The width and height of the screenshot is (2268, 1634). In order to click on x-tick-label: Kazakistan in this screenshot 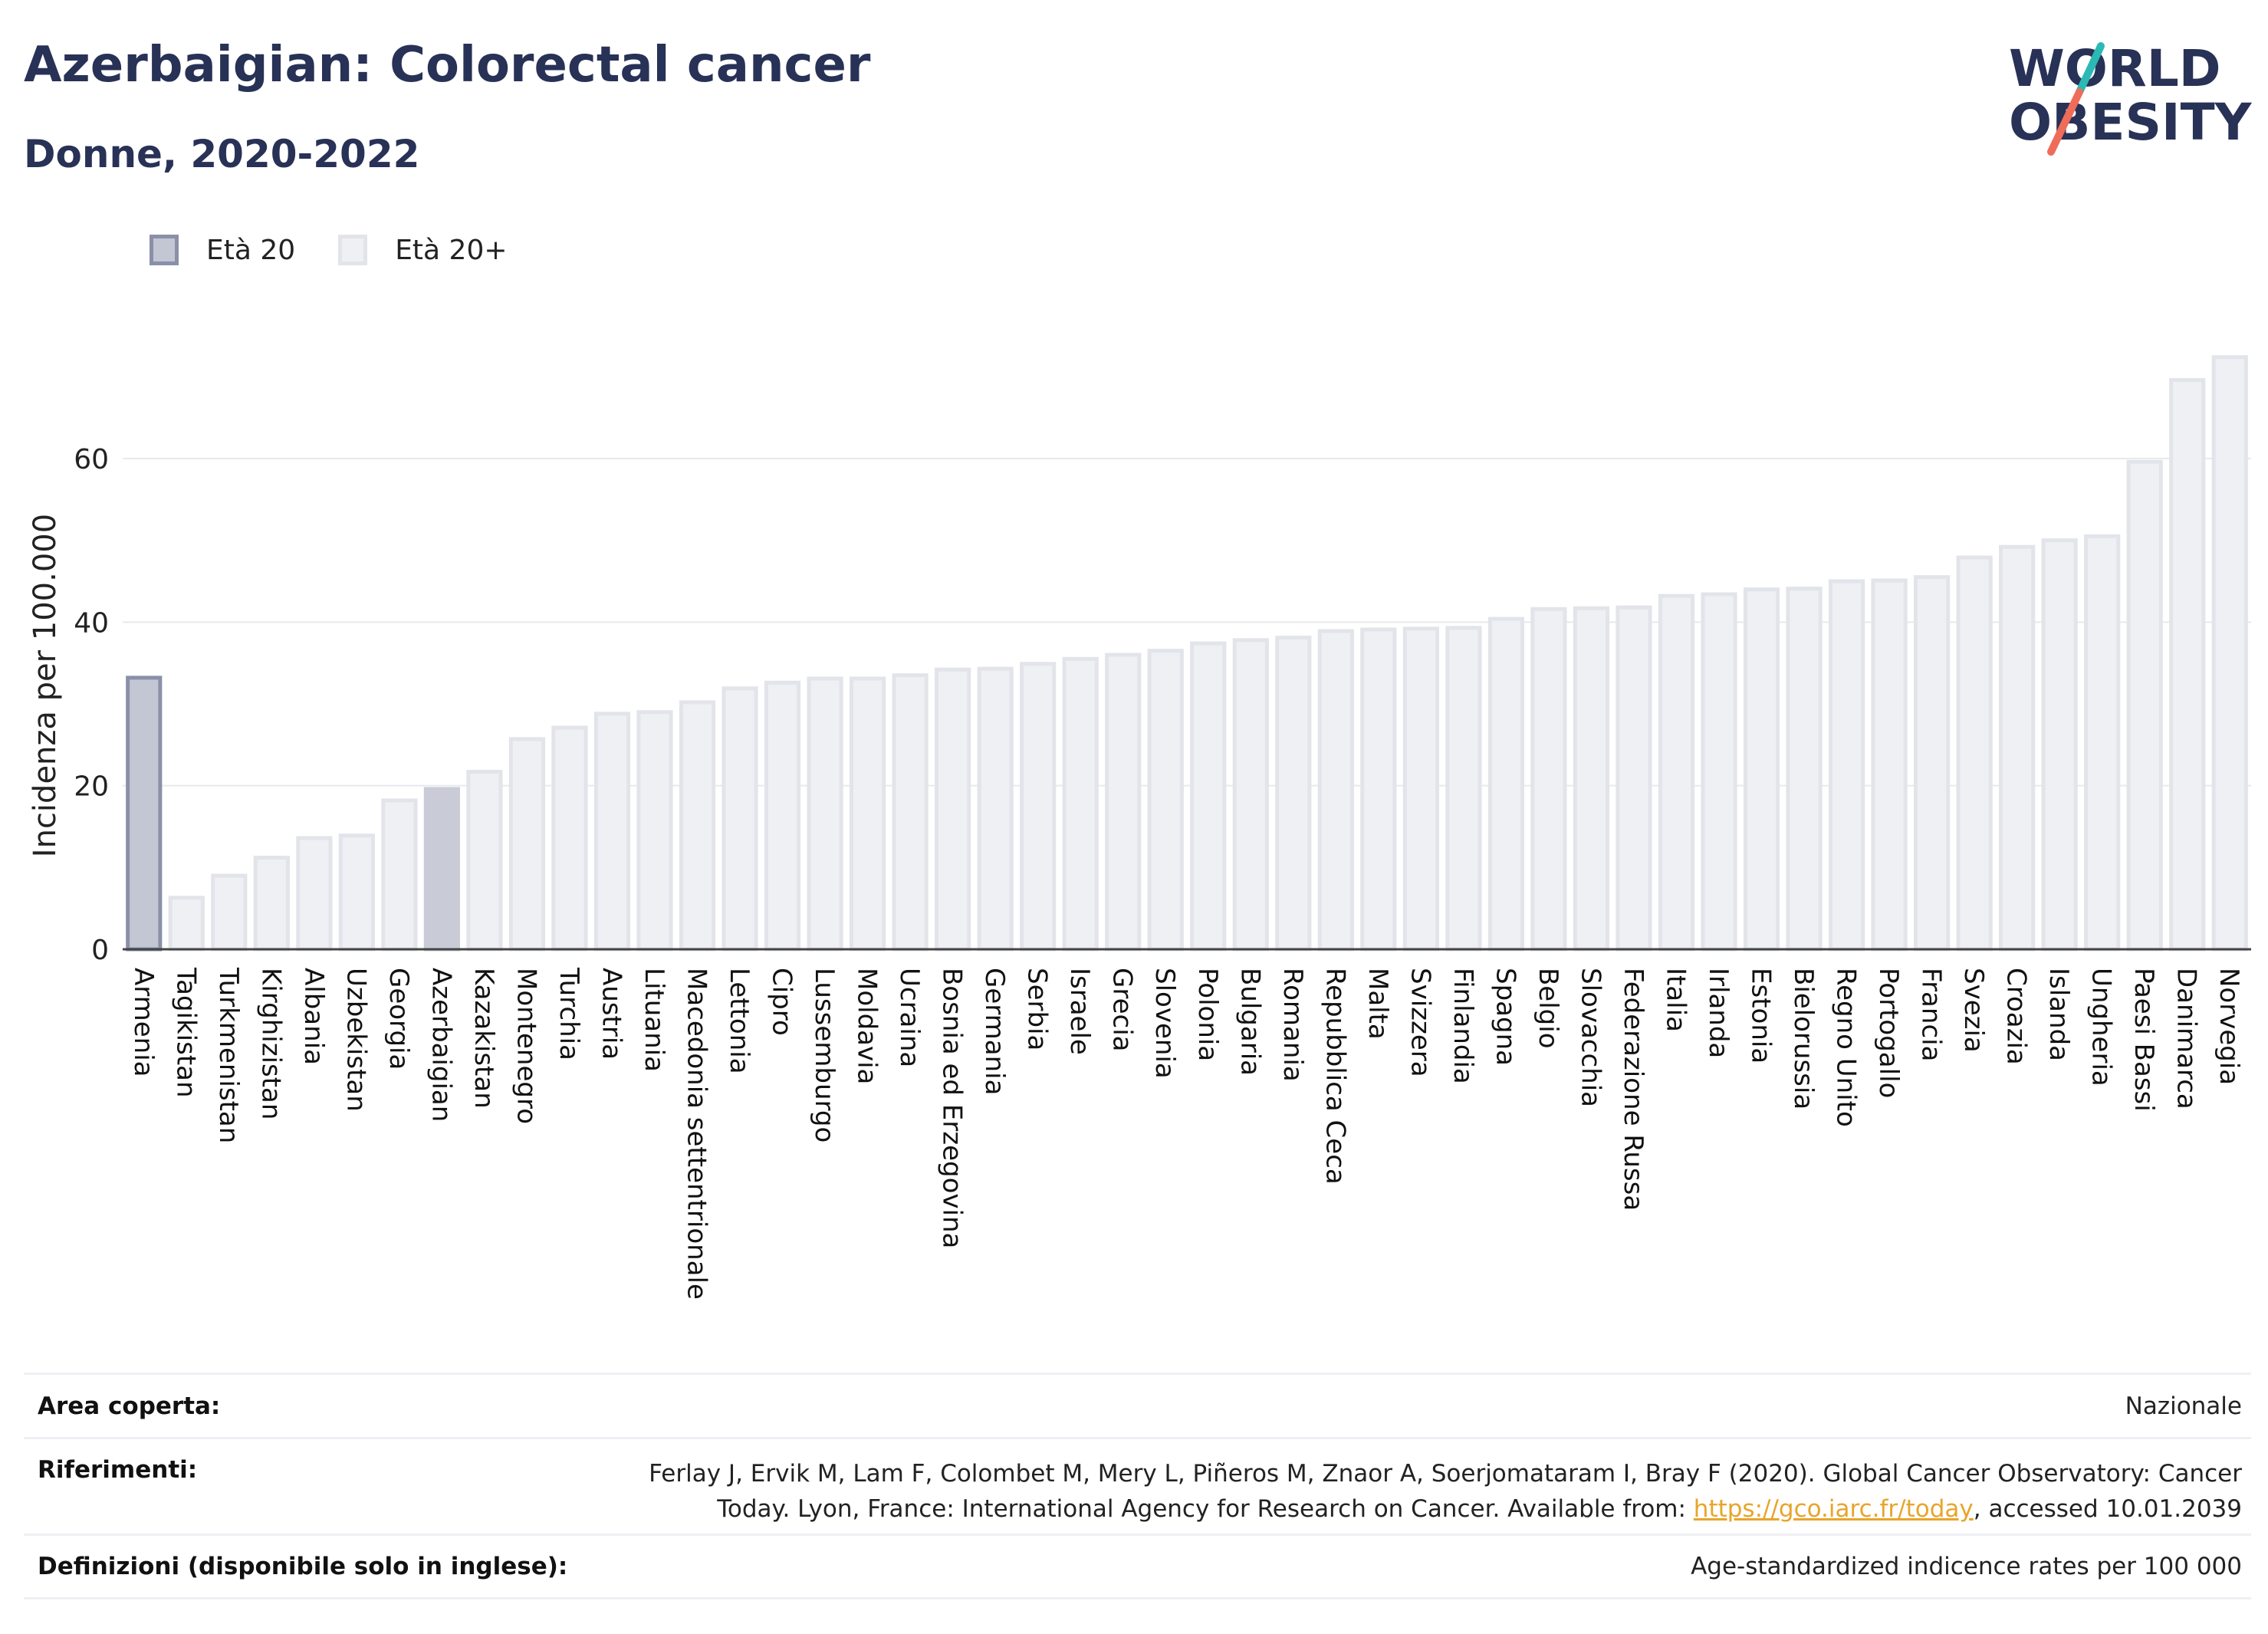, I will do `click(483, 1039)`.